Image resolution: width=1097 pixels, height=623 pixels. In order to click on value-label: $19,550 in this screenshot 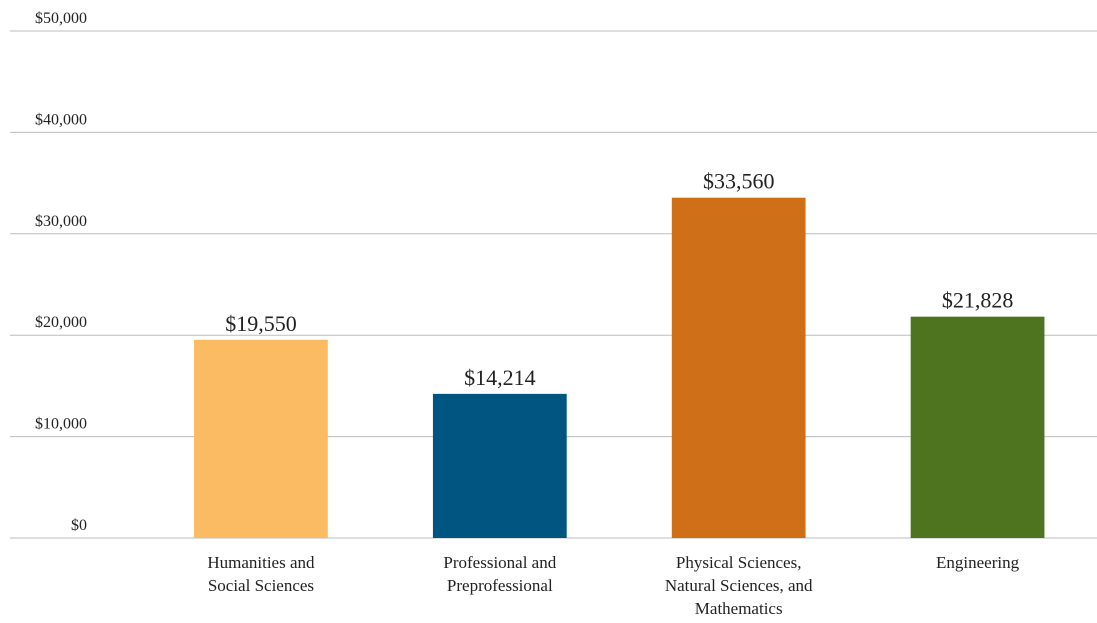, I will do `click(261, 323)`.